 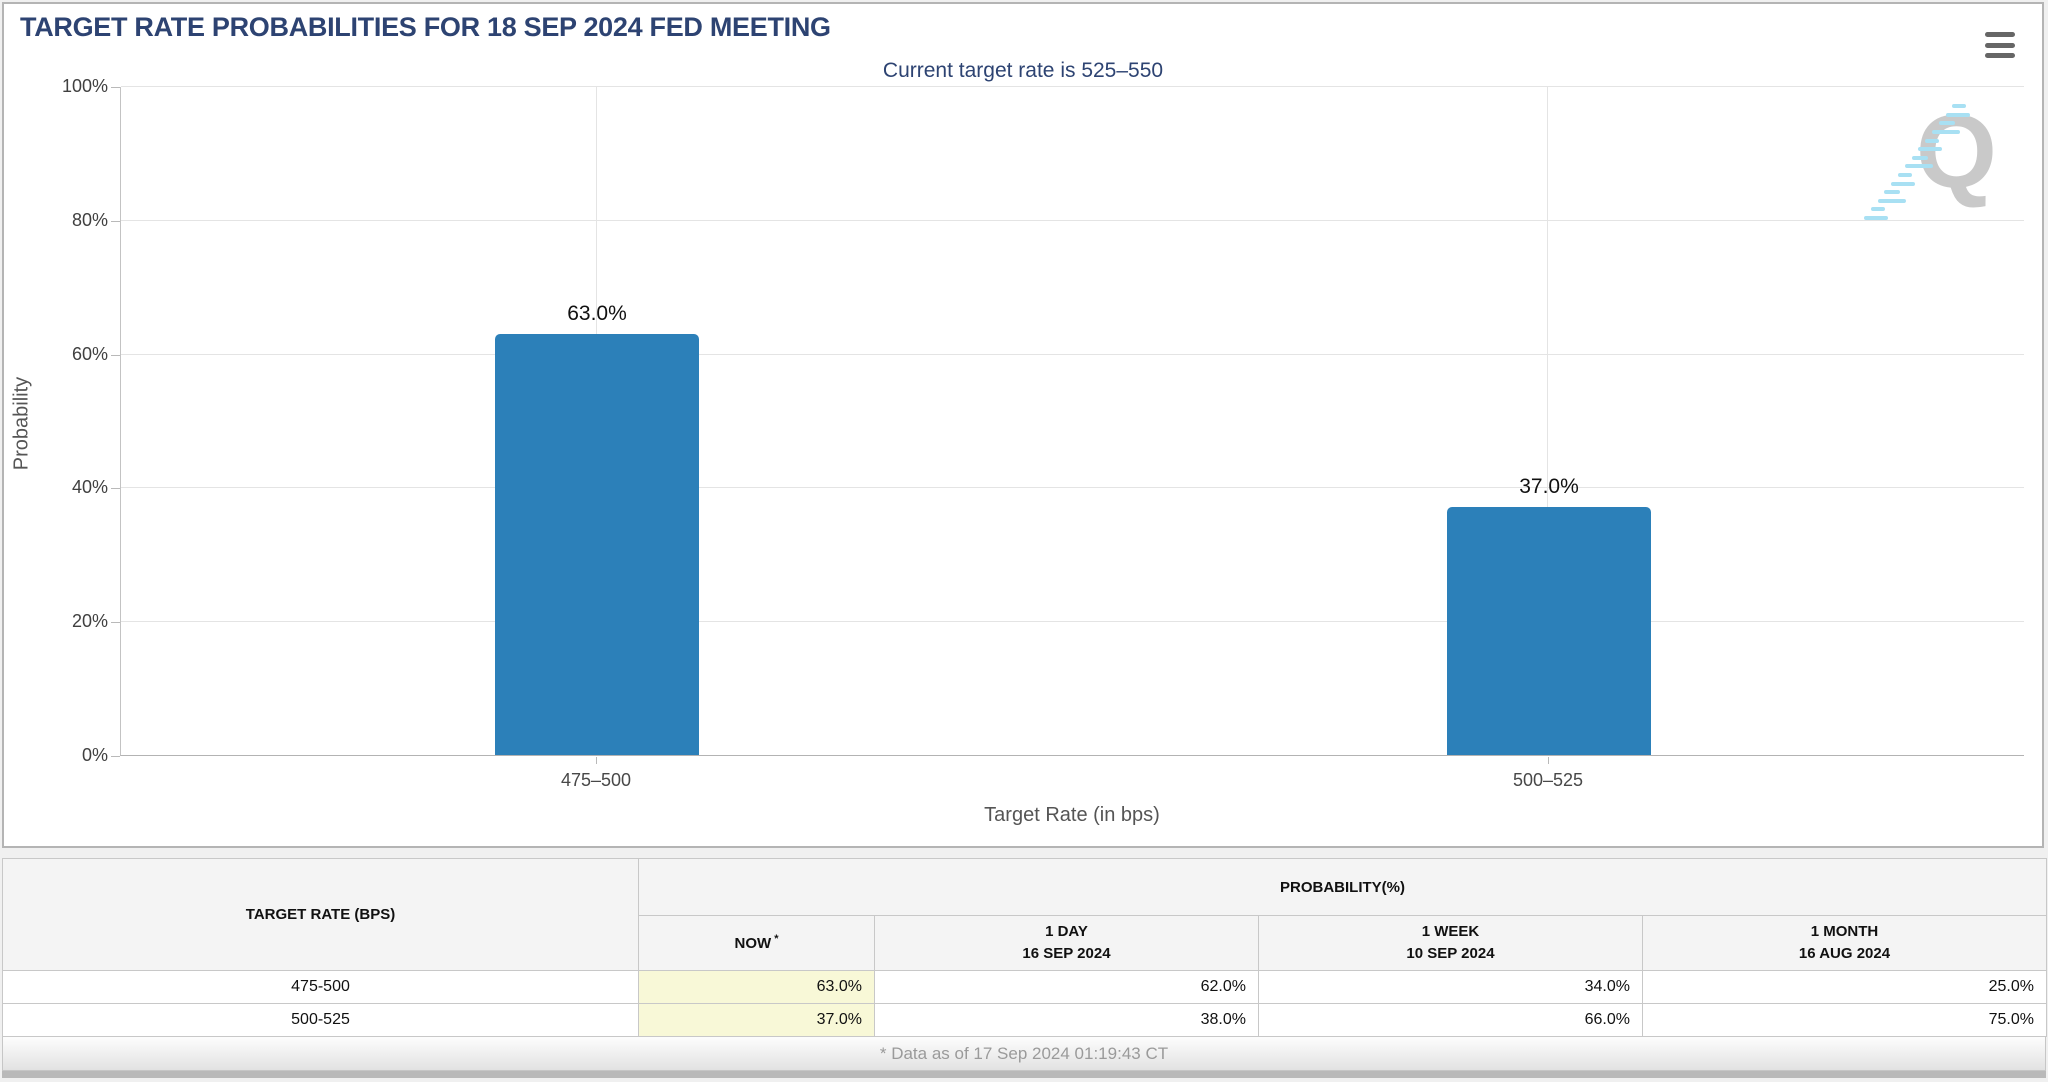 I want to click on col-label: 1 WEEK, so click(x=1450, y=931).